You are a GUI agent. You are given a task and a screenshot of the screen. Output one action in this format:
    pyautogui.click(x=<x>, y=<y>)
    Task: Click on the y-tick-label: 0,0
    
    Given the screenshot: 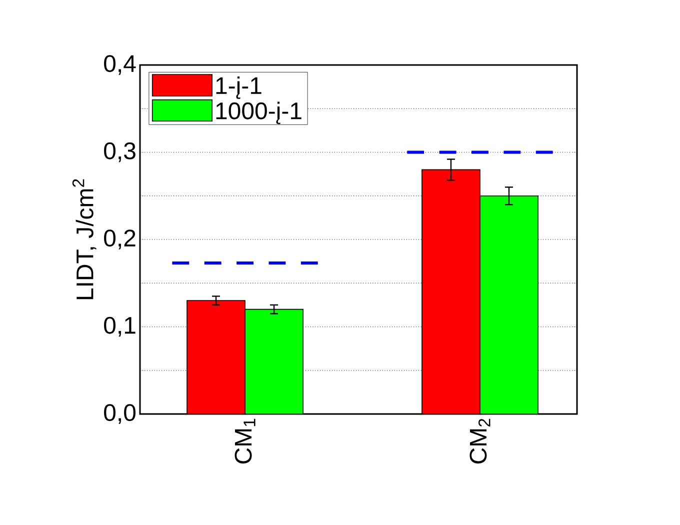 What is the action you would take?
    pyautogui.click(x=120, y=414)
    